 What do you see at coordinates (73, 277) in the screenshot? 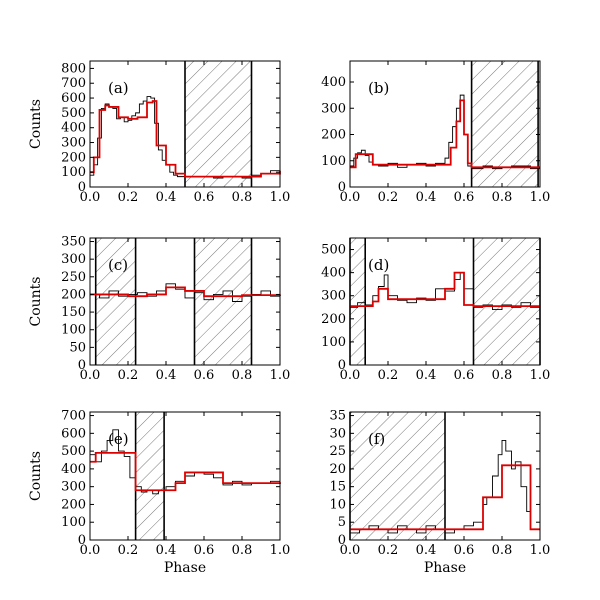
I see `y-tick-label: 250` at bounding box center [73, 277].